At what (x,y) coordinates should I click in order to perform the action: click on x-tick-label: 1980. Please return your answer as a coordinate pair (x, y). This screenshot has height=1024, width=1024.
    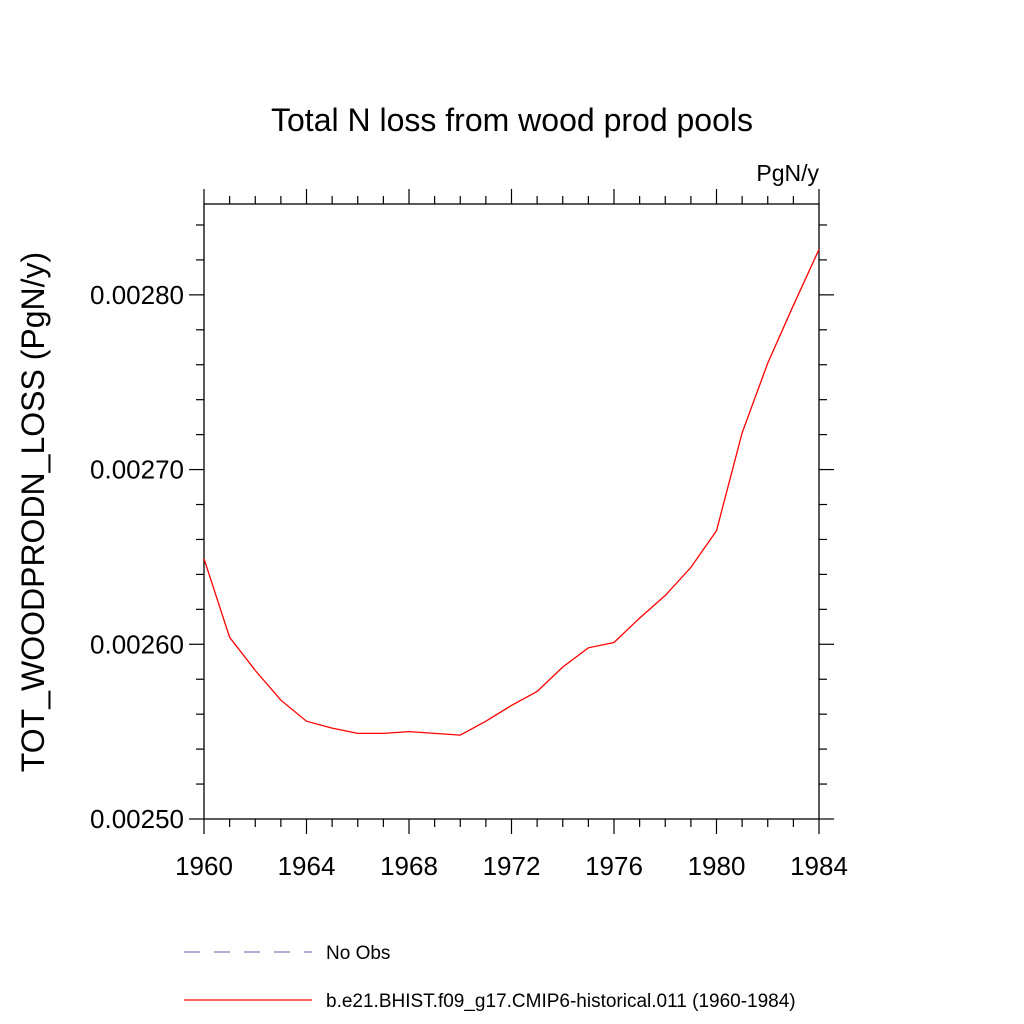
    Looking at the image, I should click on (717, 866).